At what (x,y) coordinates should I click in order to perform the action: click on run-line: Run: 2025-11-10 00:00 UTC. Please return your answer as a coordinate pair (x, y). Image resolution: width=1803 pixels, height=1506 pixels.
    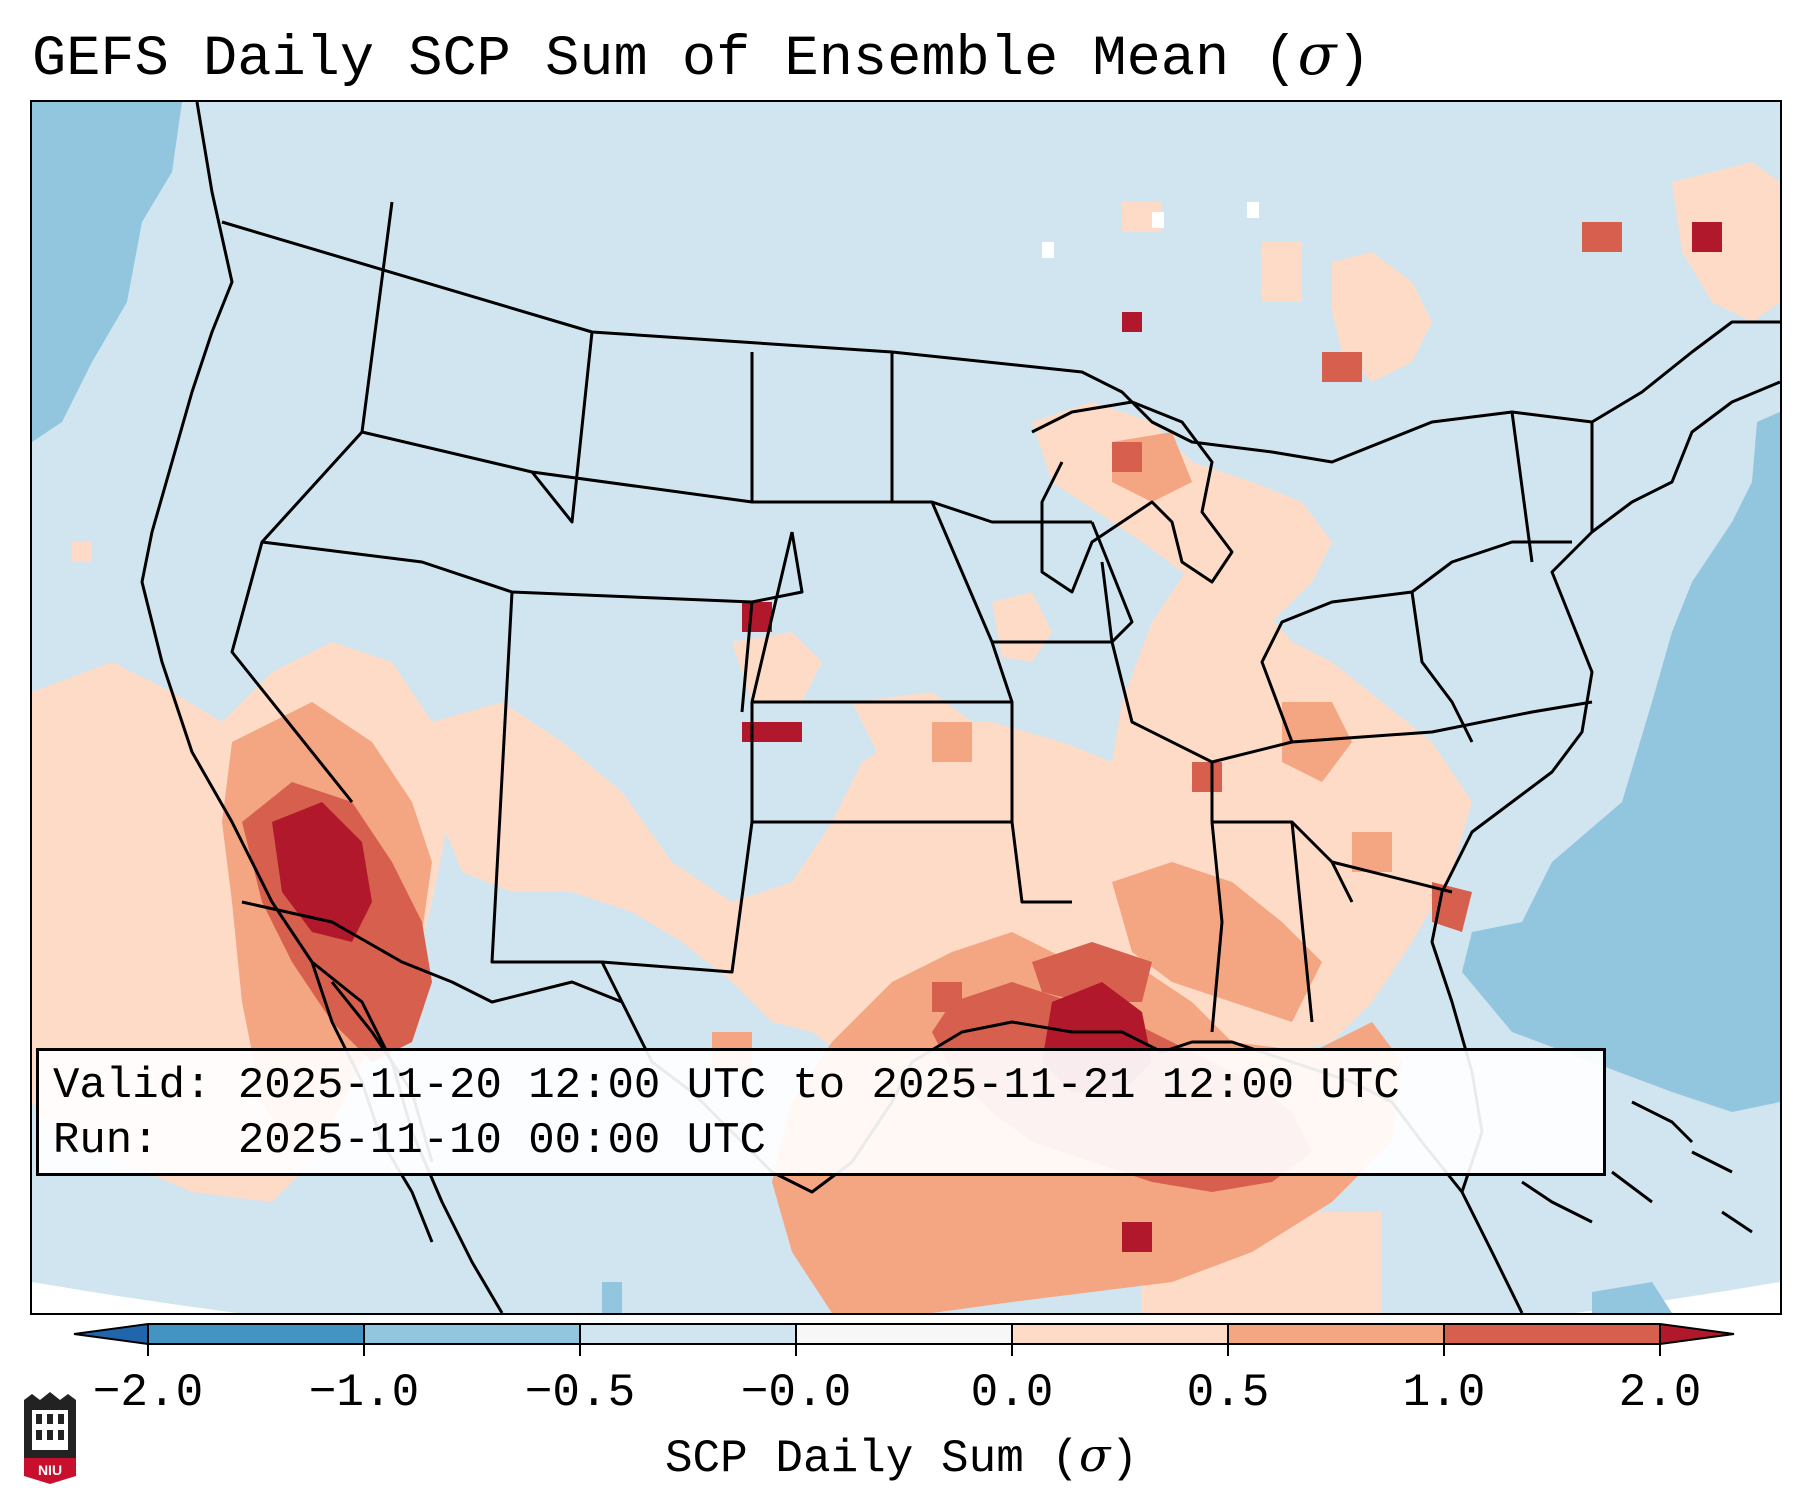
    Looking at the image, I should click on (409, 1141).